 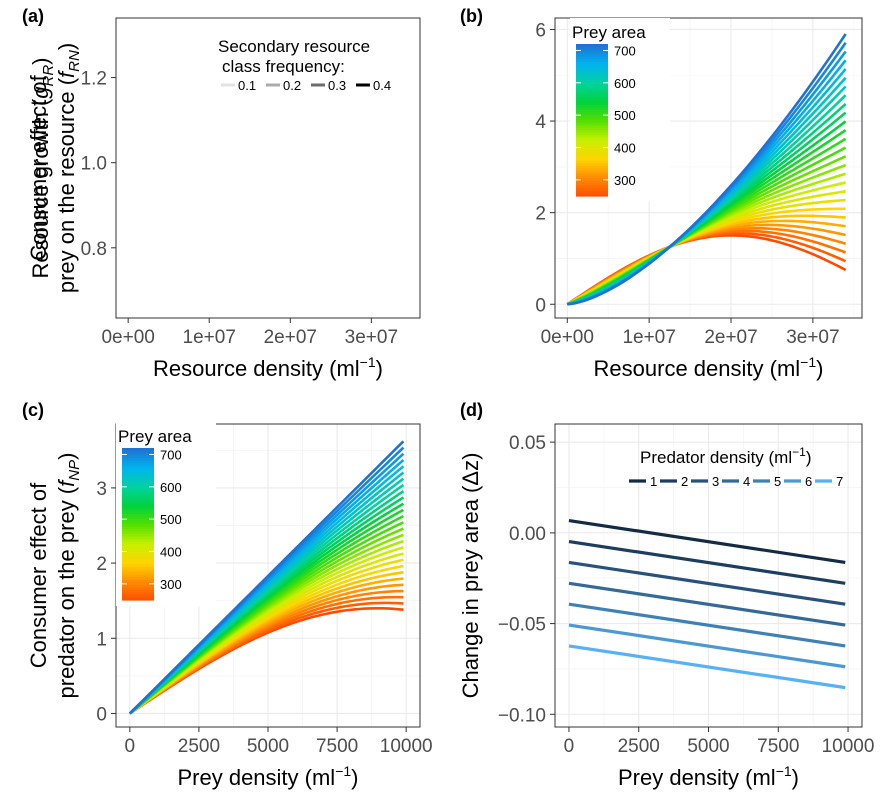 What do you see at coordinates (33, 16) in the screenshot?
I see `panel-label: (a)` at bounding box center [33, 16].